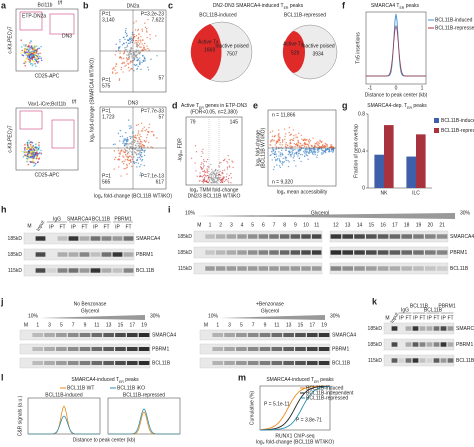  I want to click on title-part: ER, so click(409, 108).